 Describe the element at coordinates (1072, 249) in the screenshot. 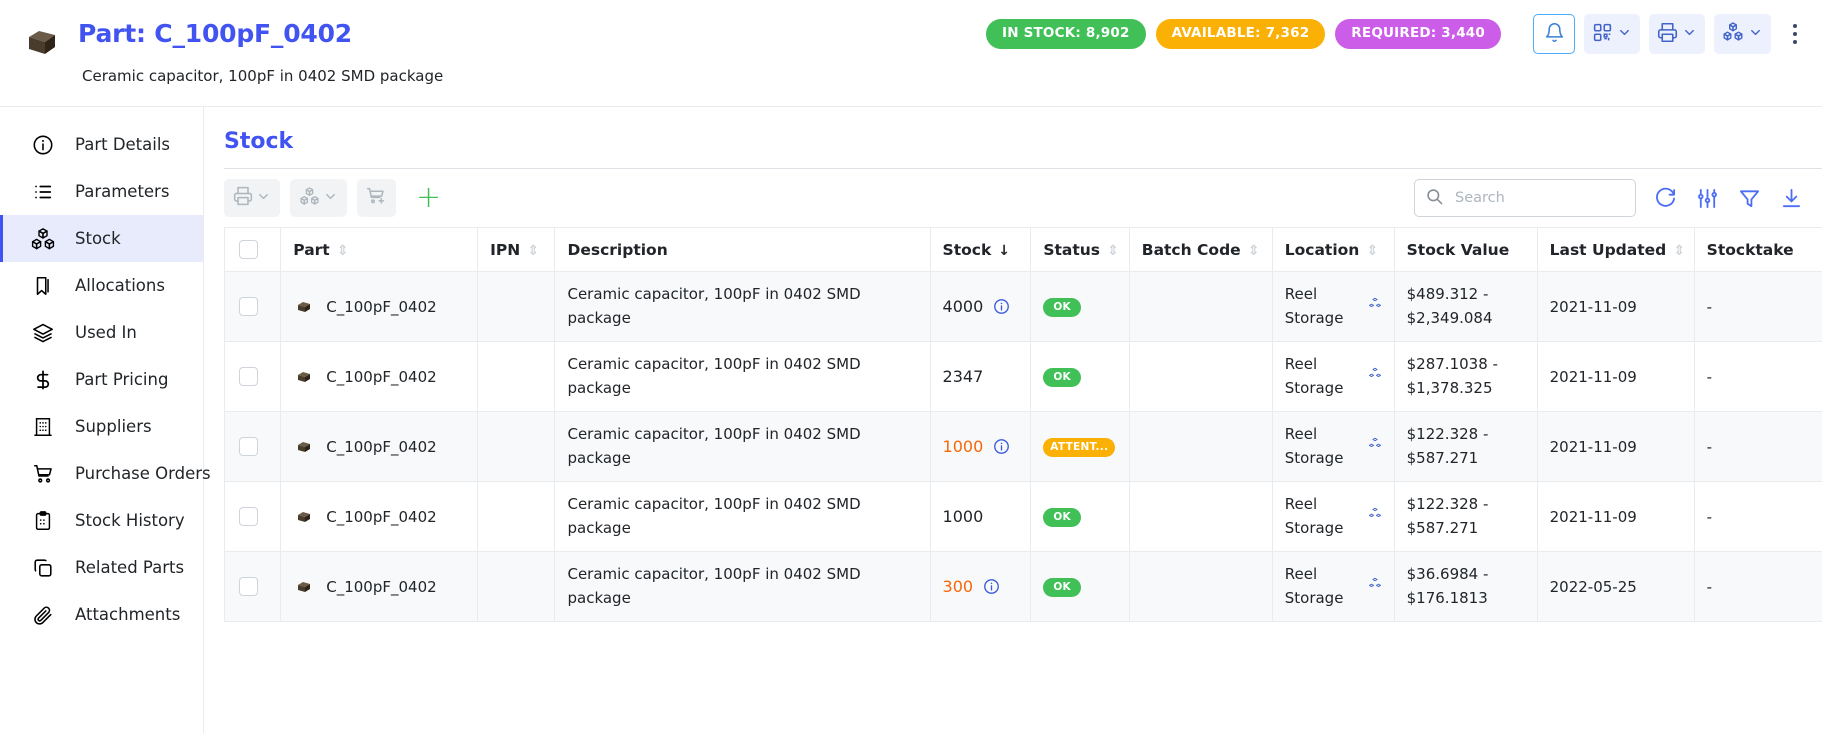

I see `header-label: Status` at that location.